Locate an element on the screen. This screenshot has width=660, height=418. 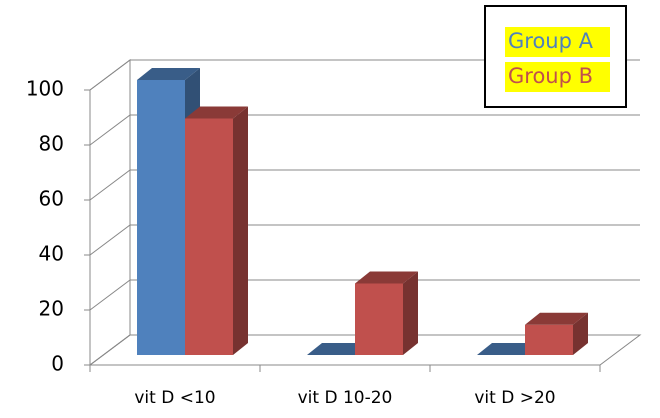
y-tick-label: 100 is located at coordinates (45, 89).